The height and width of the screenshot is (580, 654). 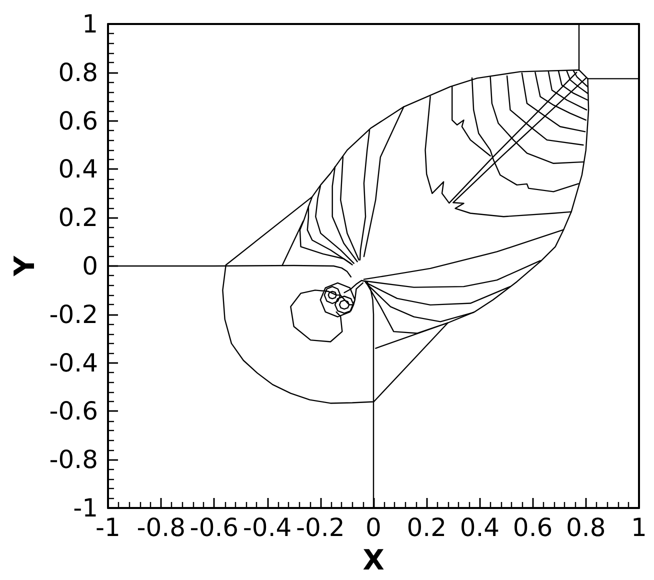 What do you see at coordinates (267, 527) in the screenshot?
I see `x-tick-label: -0.4` at bounding box center [267, 527].